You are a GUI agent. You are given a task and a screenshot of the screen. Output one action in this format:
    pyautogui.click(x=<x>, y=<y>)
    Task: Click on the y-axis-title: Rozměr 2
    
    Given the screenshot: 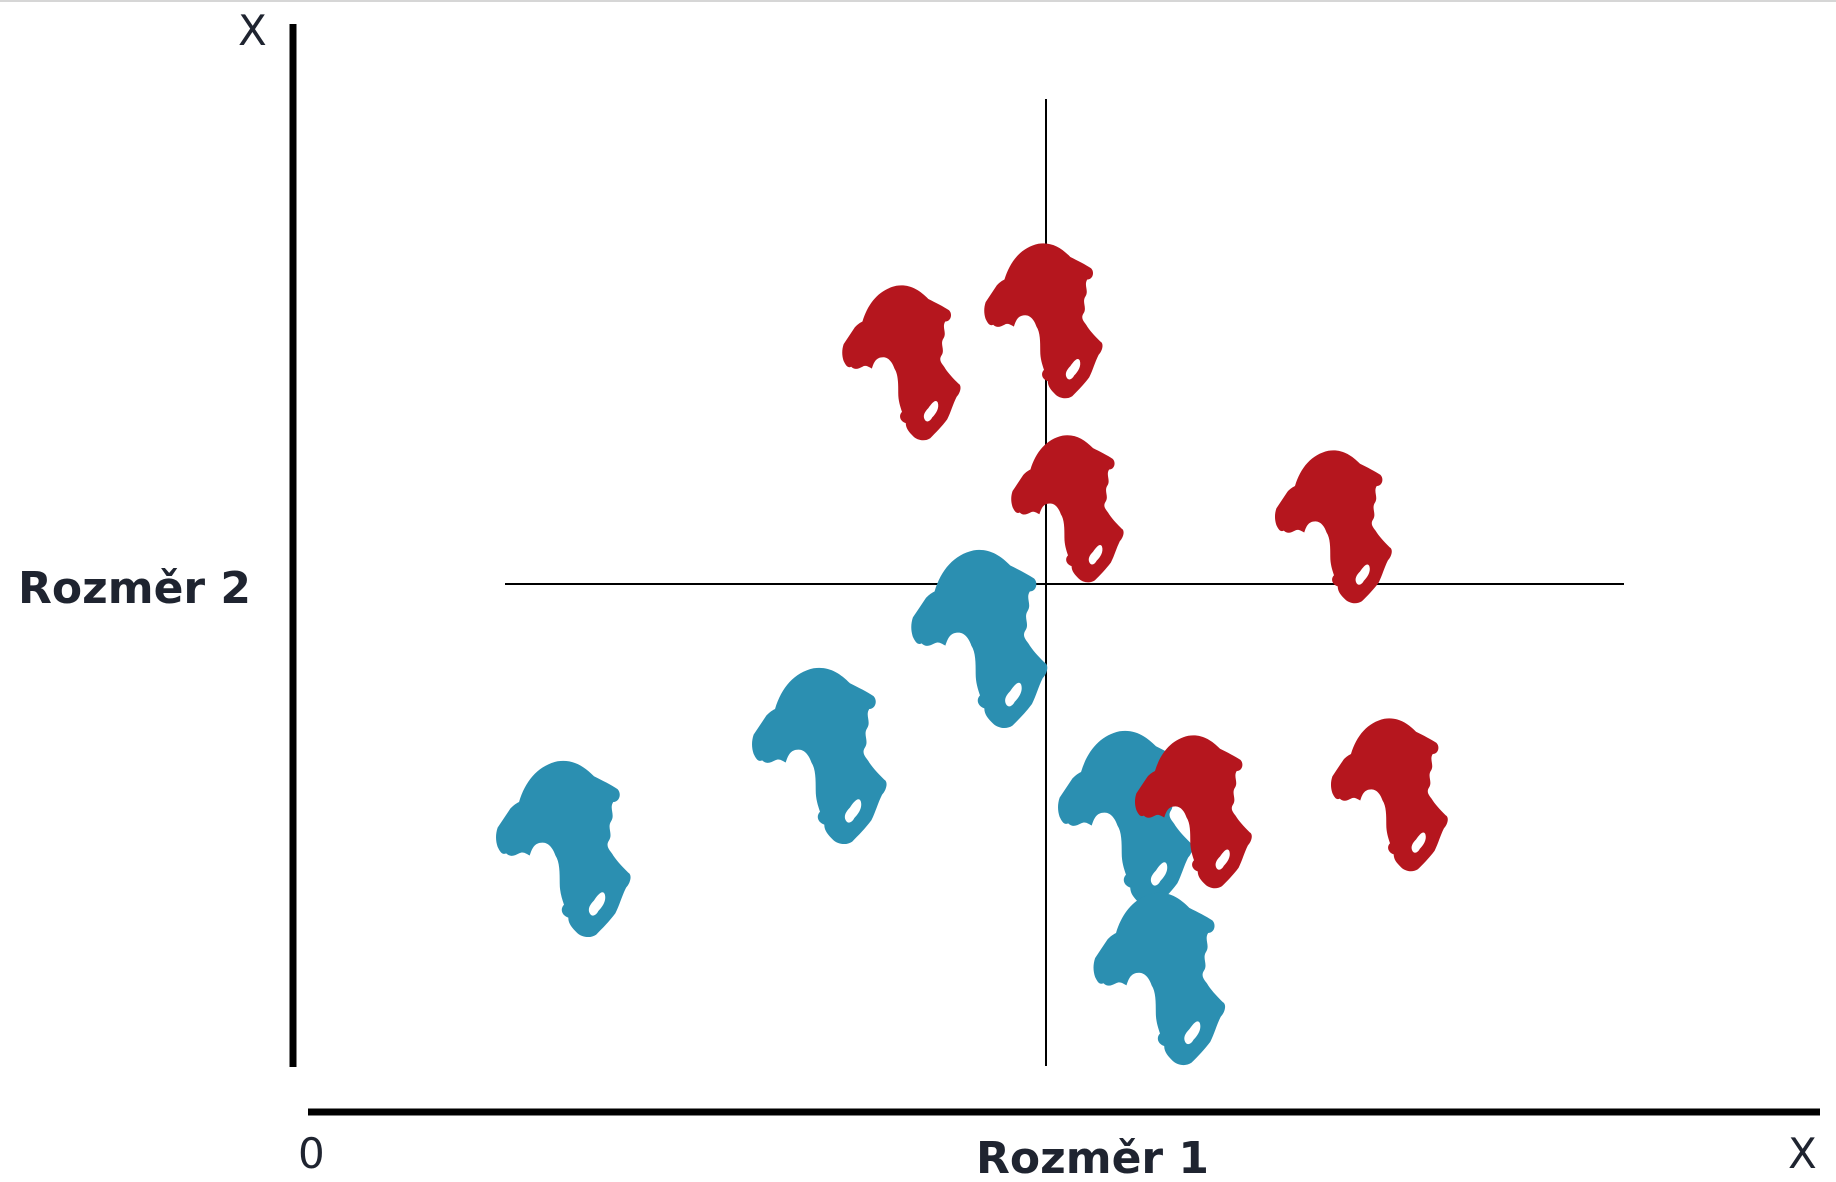 What is the action you would take?
    pyautogui.click(x=134, y=588)
    